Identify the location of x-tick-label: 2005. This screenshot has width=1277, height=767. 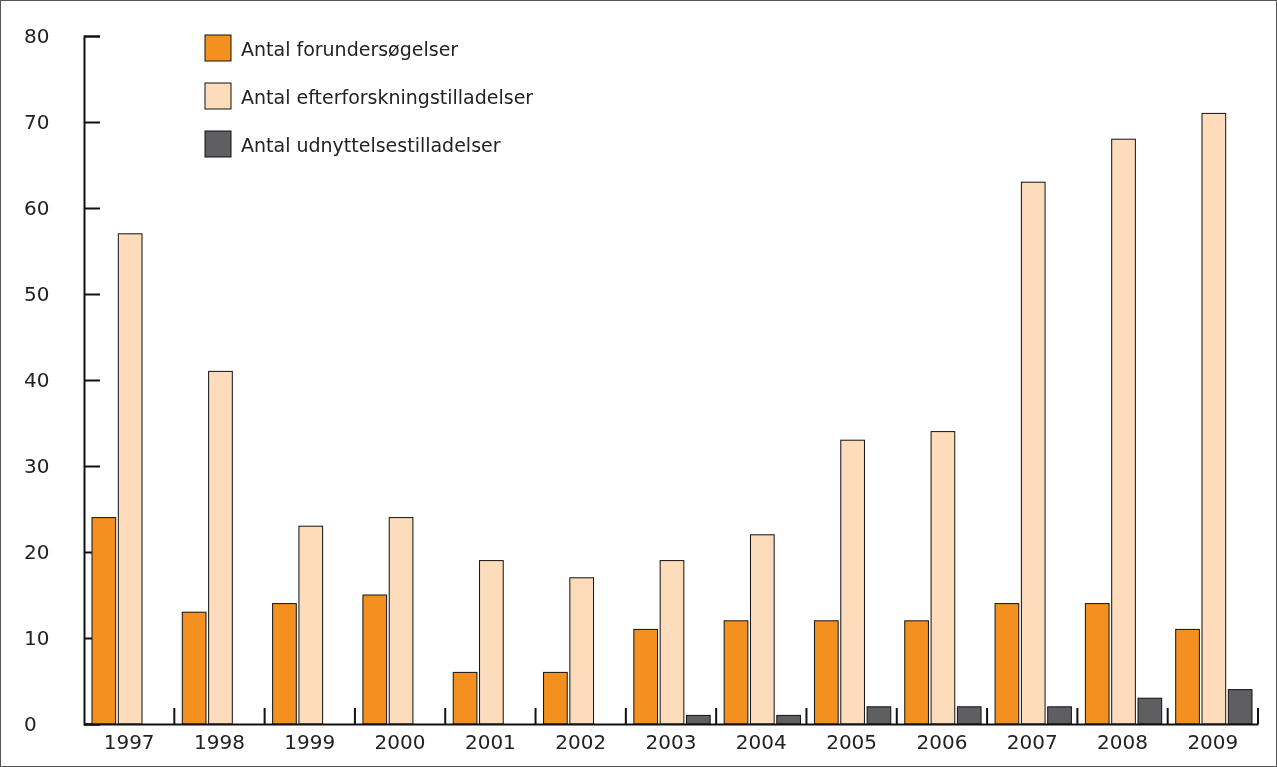
(852, 742).